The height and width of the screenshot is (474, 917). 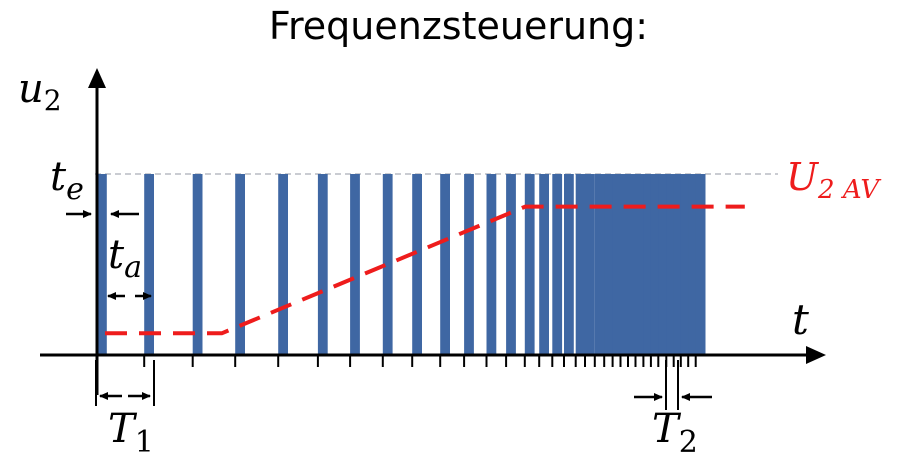 What do you see at coordinates (816, 355) in the screenshot?
I see `x-axis-arrowhead` at bounding box center [816, 355].